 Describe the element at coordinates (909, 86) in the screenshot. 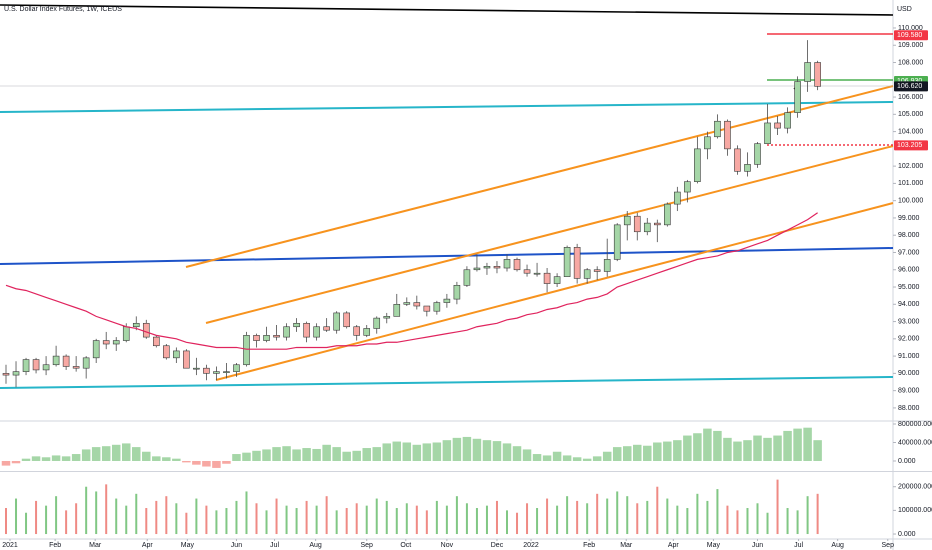

I see `price-label: 106.620` at that location.